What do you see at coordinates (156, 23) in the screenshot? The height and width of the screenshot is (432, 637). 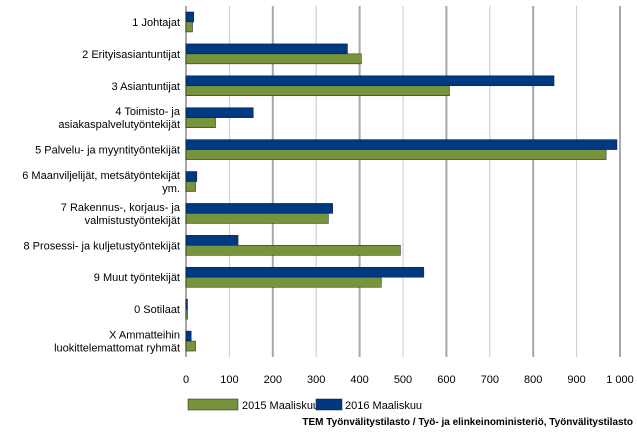 I see `category-label-0: 1 Johtajat` at bounding box center [156, 23].